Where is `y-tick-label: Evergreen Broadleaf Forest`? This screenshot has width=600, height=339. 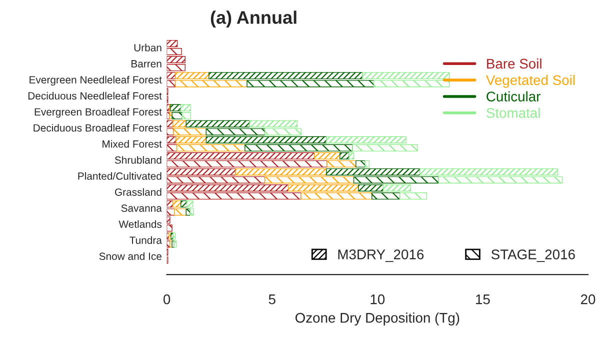 y-tick-label: Evergreen Broadleaf Forest is located at coordinates (98, 113).